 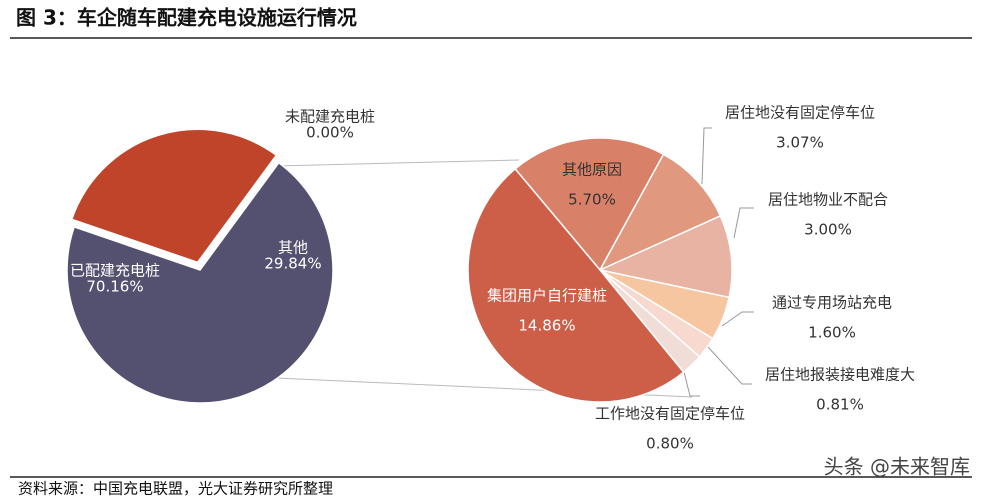 I want to click on value-label: 29.84%, so click(x=292, y=264).